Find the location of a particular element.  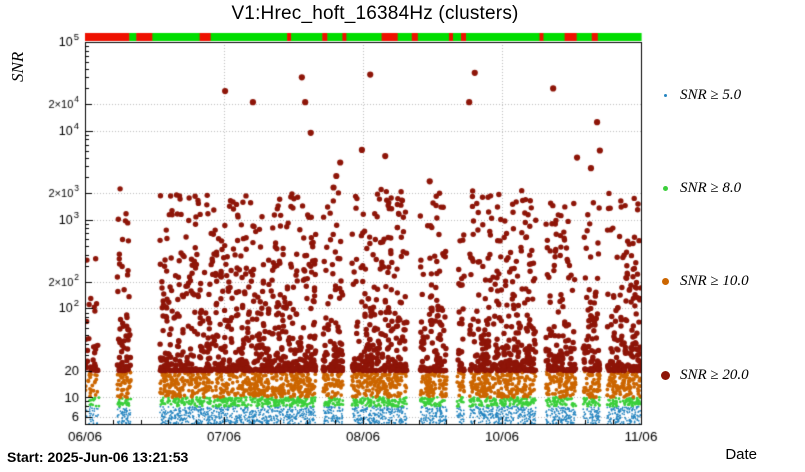

legend-entry-label: SNR ≥ 8.0 is located at coordinates (711, 187).